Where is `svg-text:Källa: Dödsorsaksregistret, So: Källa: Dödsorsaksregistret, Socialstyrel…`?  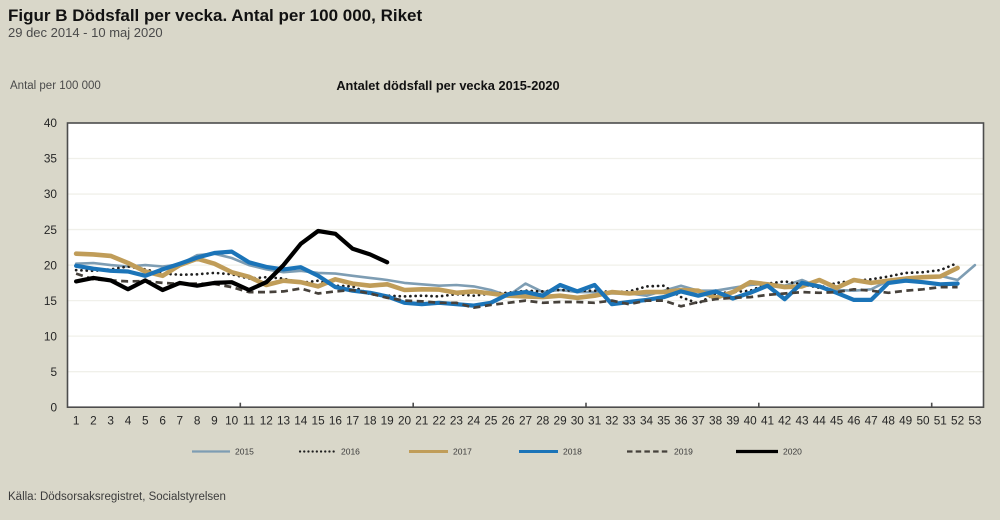
svg-text:Källa: Dödsorsaksregistret, So: Källa: Dödsorsaksregistret, Socialstyrel… is located at coordinates (117, 497).